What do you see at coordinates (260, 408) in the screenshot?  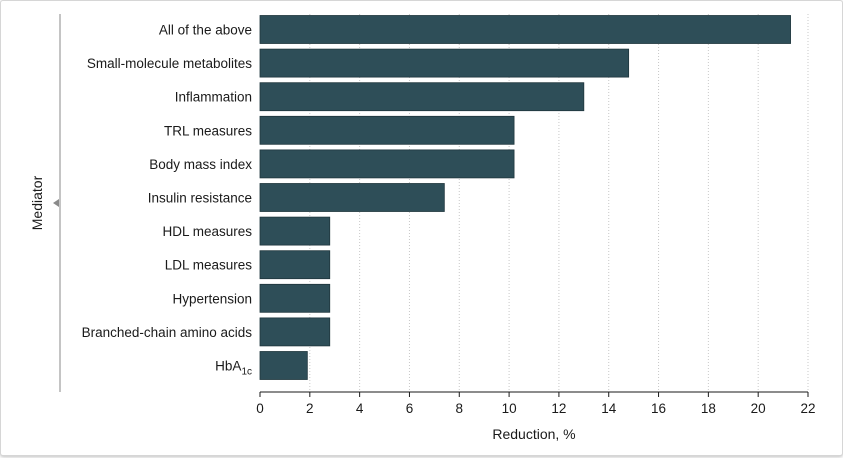 I see `x-tick-label: 0` at bounding box center [260, 408].